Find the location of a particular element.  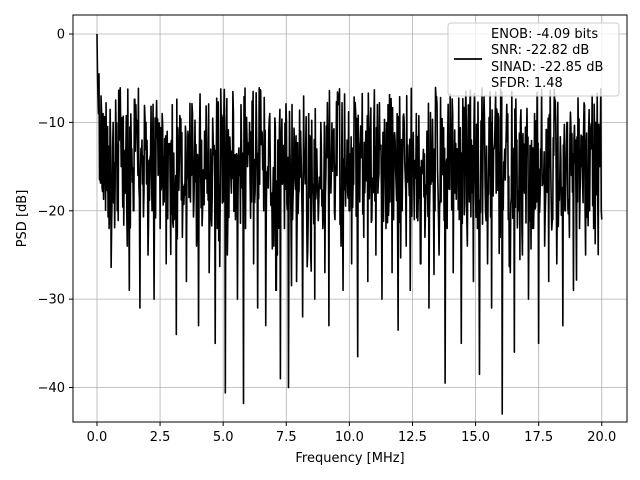

y-tick-label: −10 is located at coordinates (51, 123).